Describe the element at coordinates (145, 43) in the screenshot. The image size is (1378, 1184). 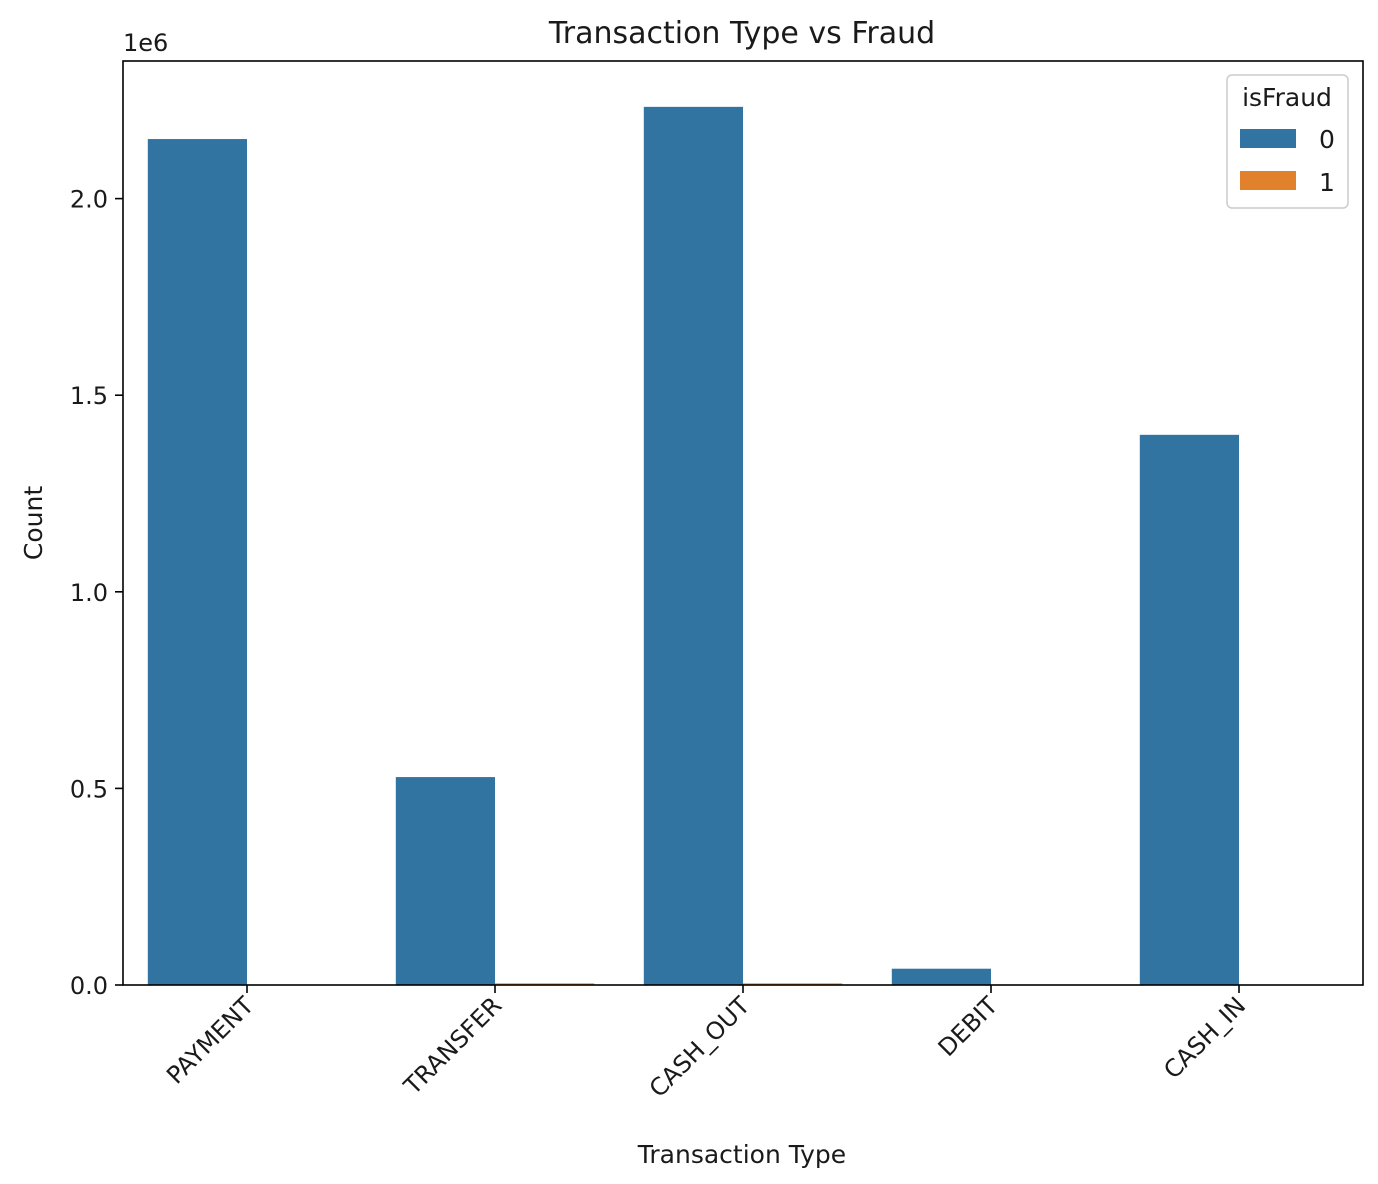
I see `y-offset-label: 1e6` at that location.